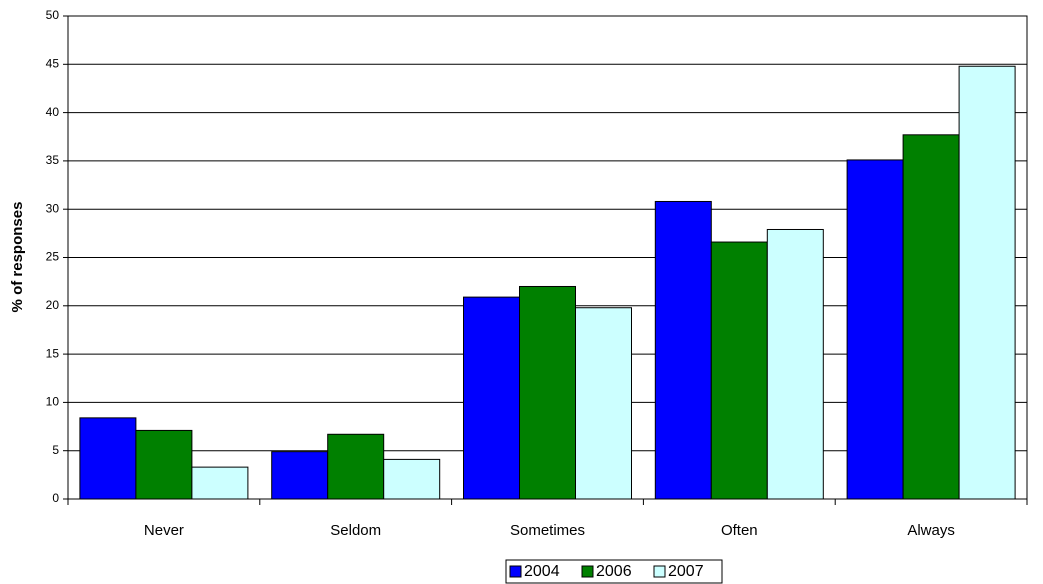  I want to click on legend-label: 2004, so click(542, 571).